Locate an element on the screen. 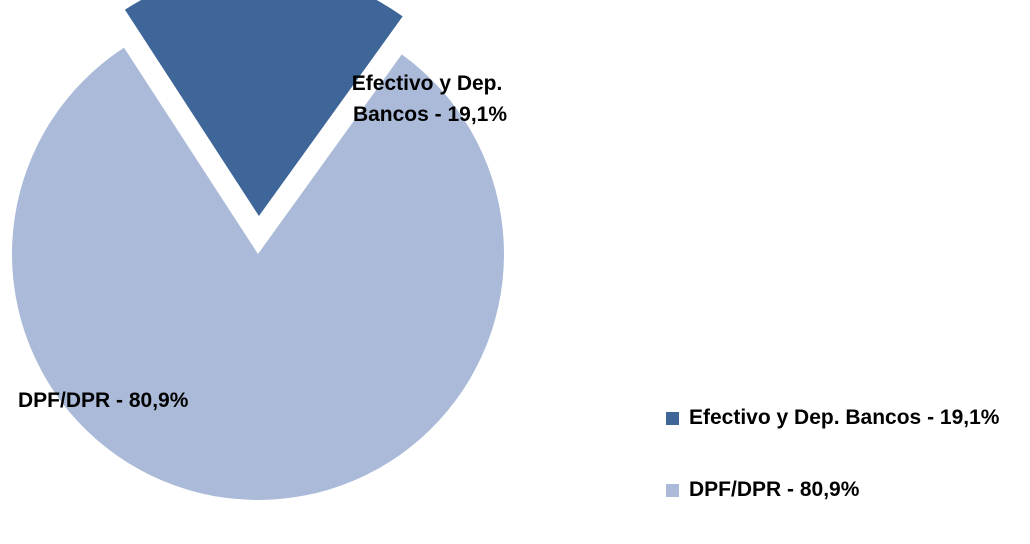 This screenshot has height=544, width=1030. slice-label-efectivo: Efectivo y Dep. Bancos - 19,1% is located at coordinates (430, 99).